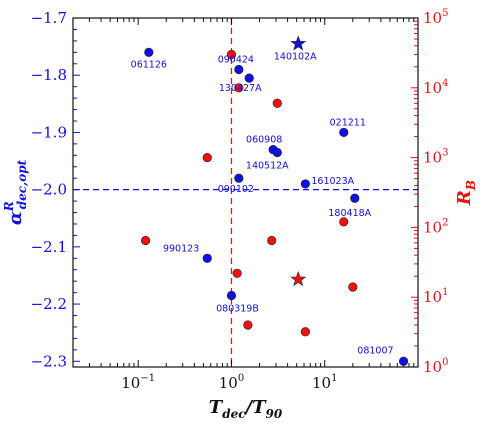 The height and width of the screenshot is (425, 485). Describe the element at coordinates (435, 157) in the screenshot. I see `y-right-tick-label: 10³` at that location.